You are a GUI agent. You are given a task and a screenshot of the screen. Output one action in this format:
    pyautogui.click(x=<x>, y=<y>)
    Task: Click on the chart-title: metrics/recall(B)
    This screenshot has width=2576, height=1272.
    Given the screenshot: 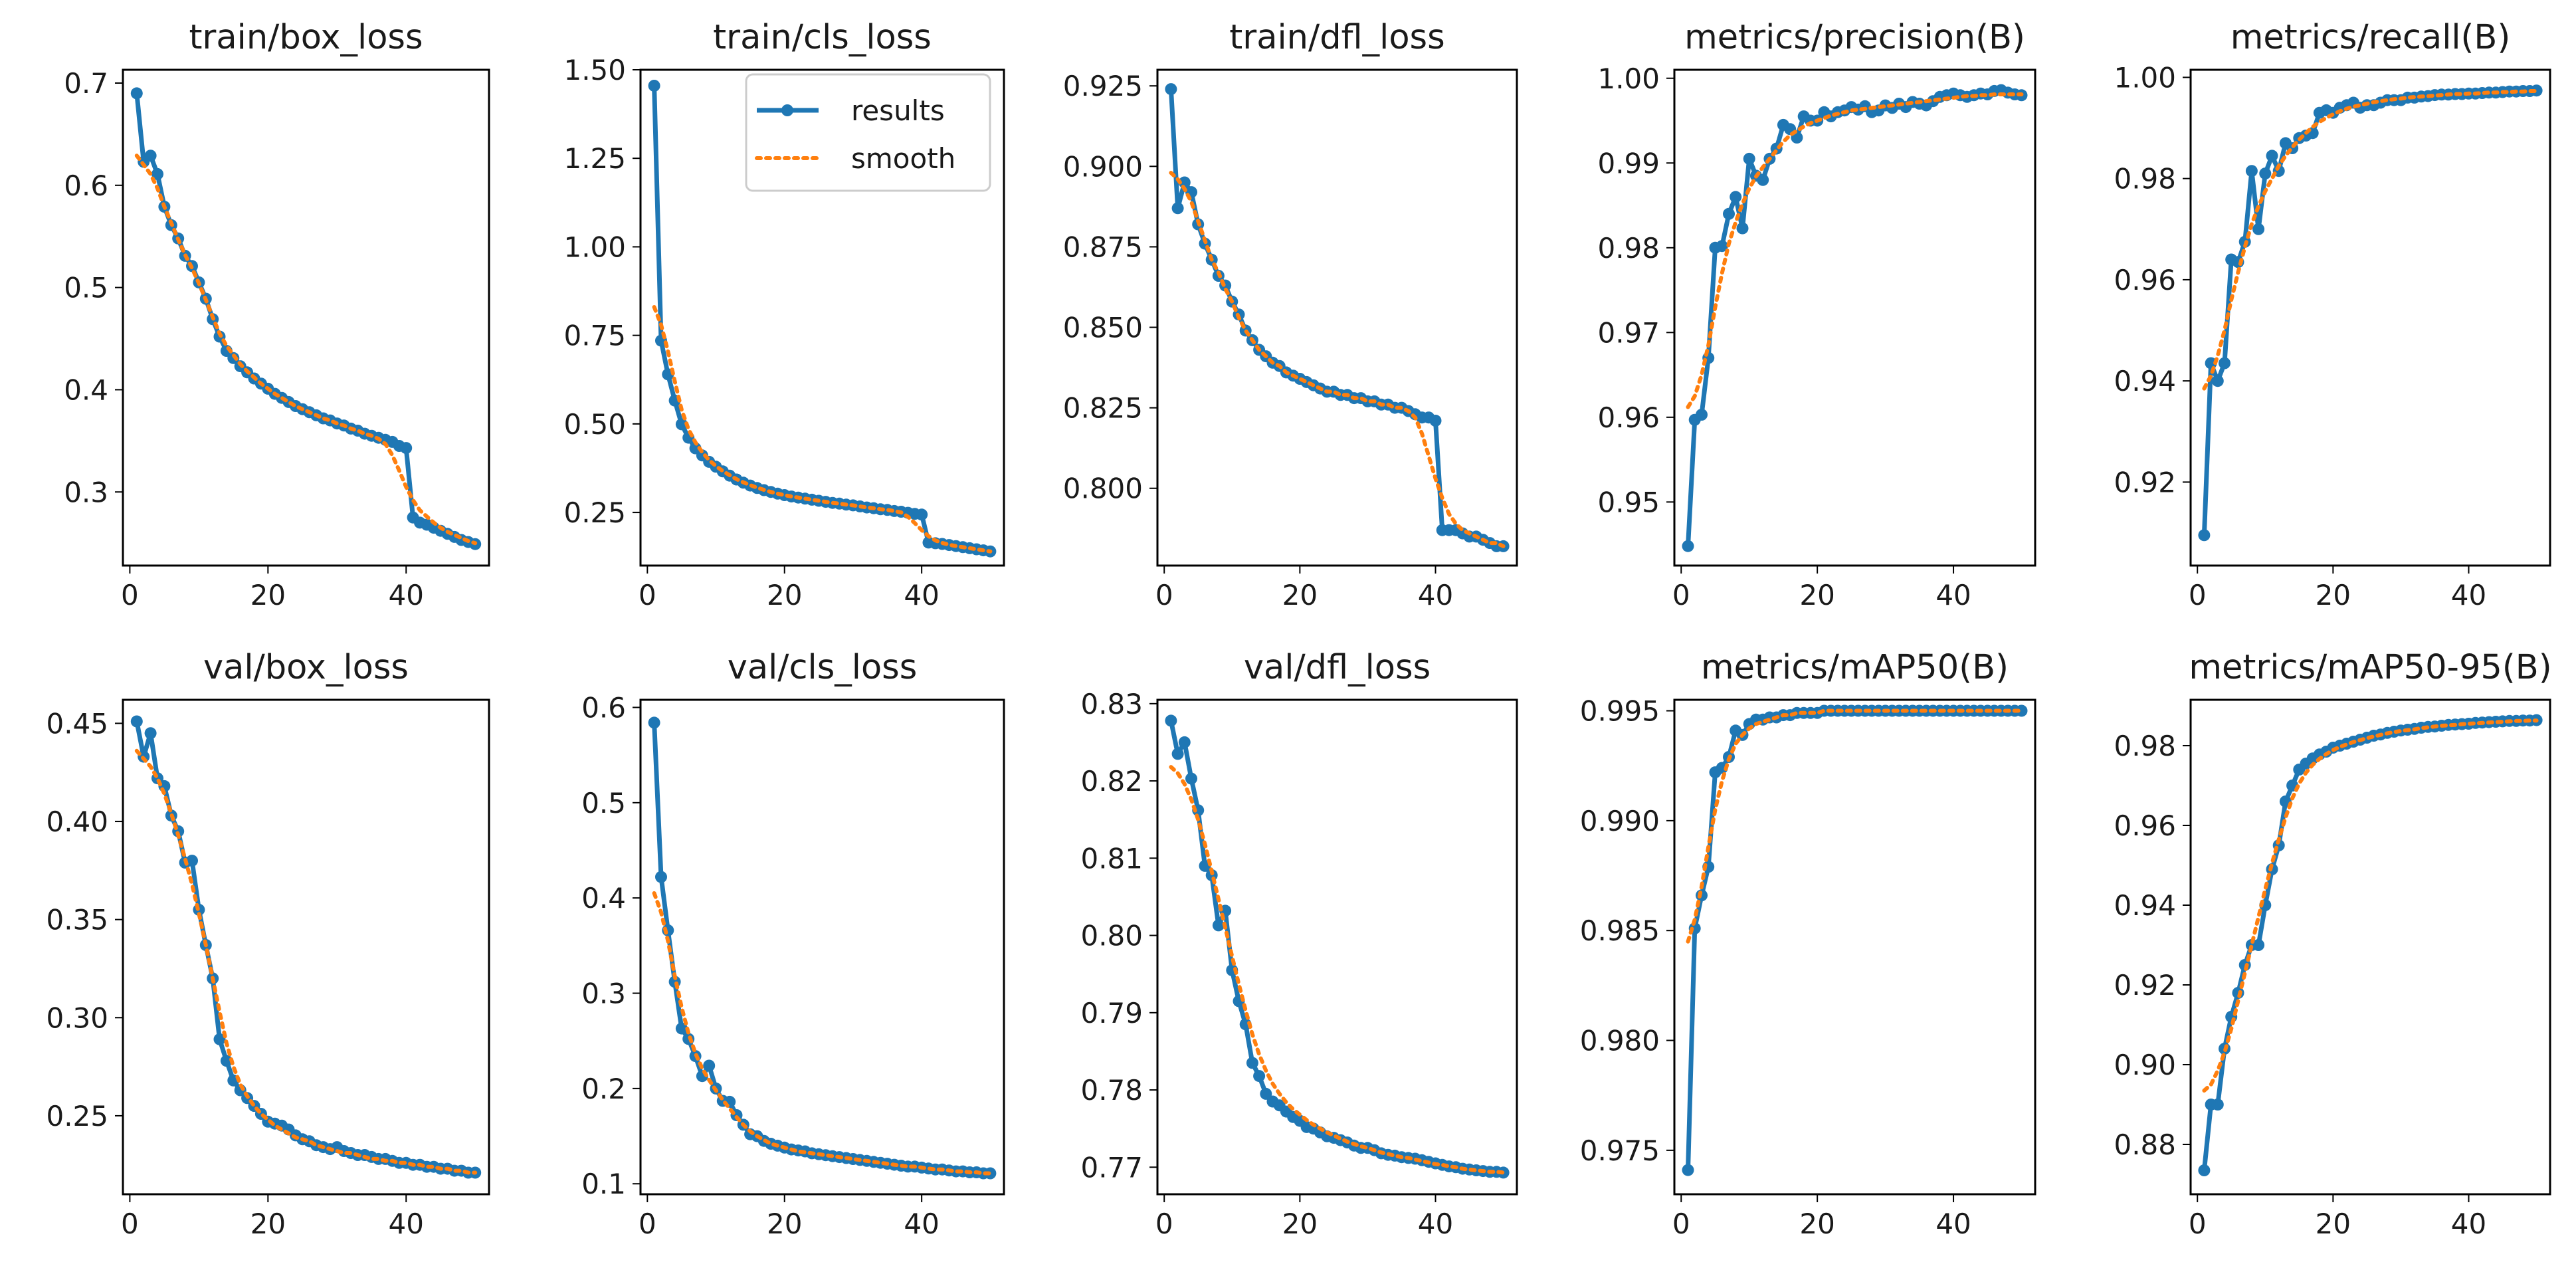 What is the action you would take?
    pyautogui.click(x=2371, y=38)
    